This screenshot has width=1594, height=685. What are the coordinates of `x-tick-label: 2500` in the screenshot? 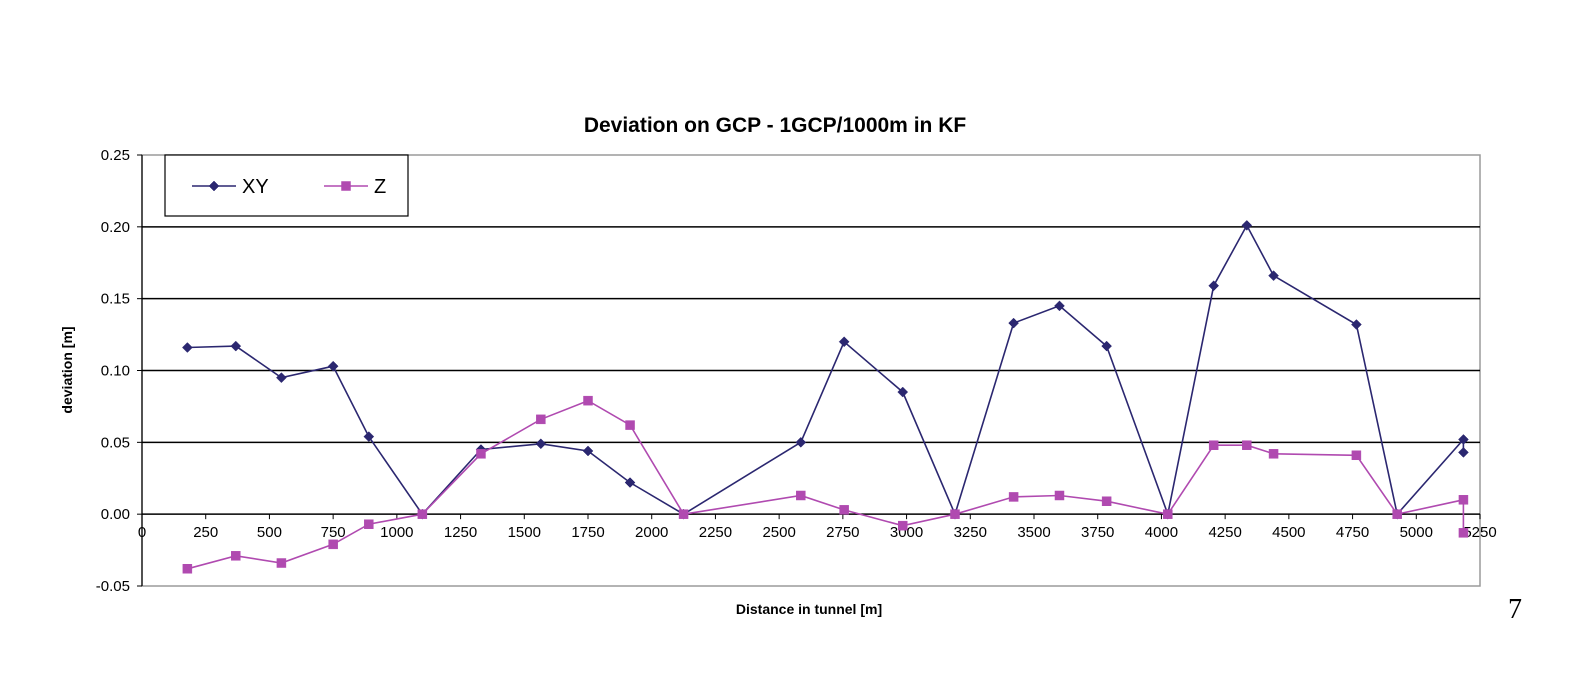 It's located at (778, 532).